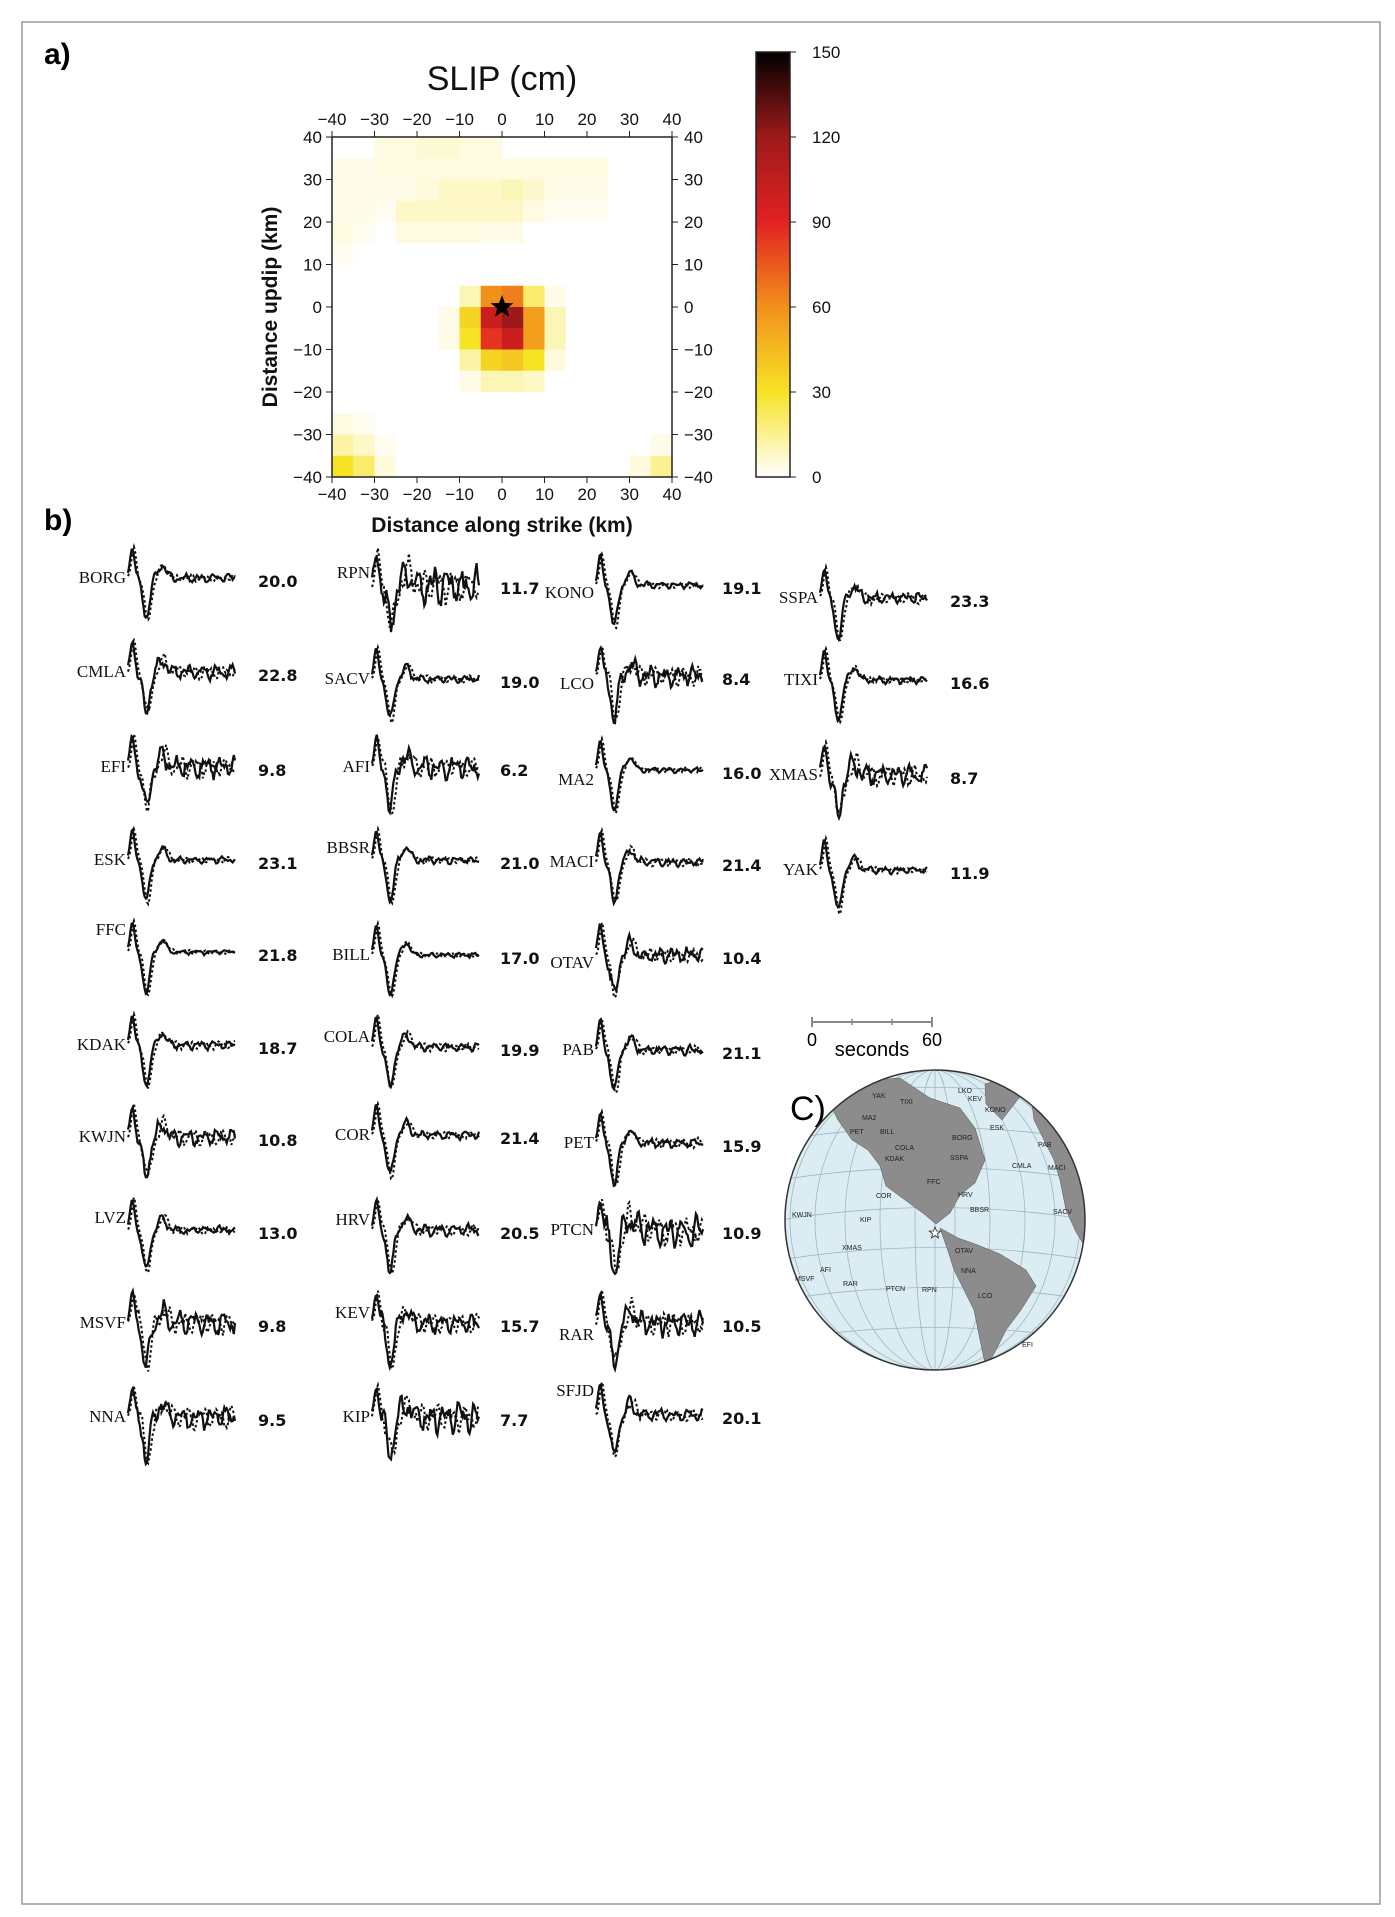 This screenshot has width=1395, height=1917. I want to click on station-fit-value: 20.5, so click(519, 1233).